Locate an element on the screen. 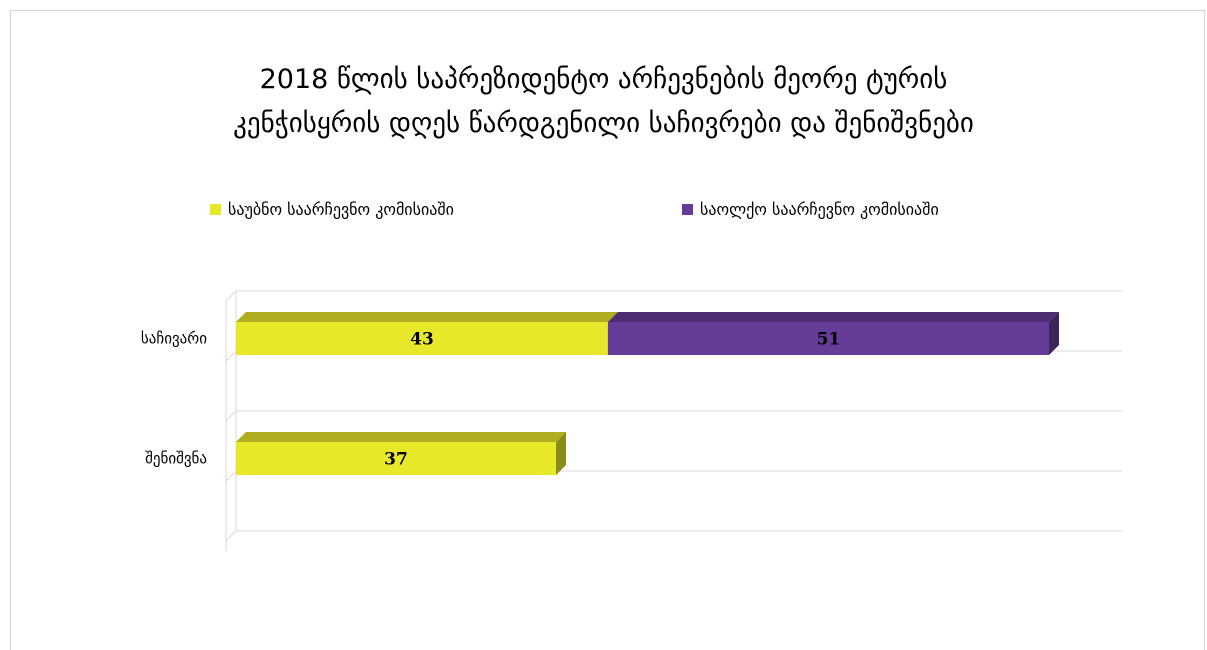 This screenshot has width=1207, height=650. data-label-0-1: 51 is located at coordinates (829, 340).